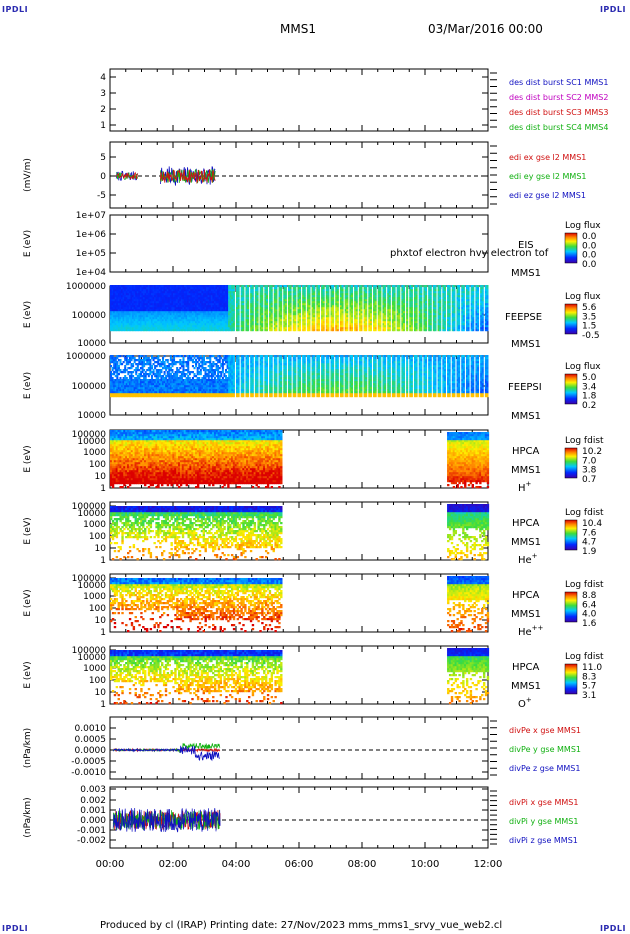 The width and height of the screenshot is (630, 934). What do you see at coordinates (86, 287) in the screenshot?
I see `y-tick-label: 1000000` at bounding box center [86, 287].